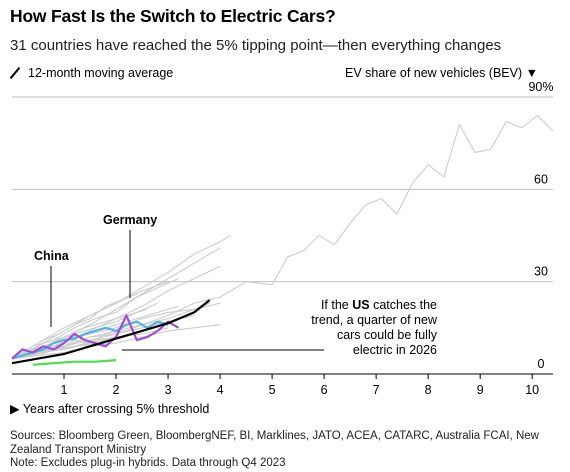 This screenshot has height=472, width=570. I want to click on us-annotation-bold: US, so click(360, 305).